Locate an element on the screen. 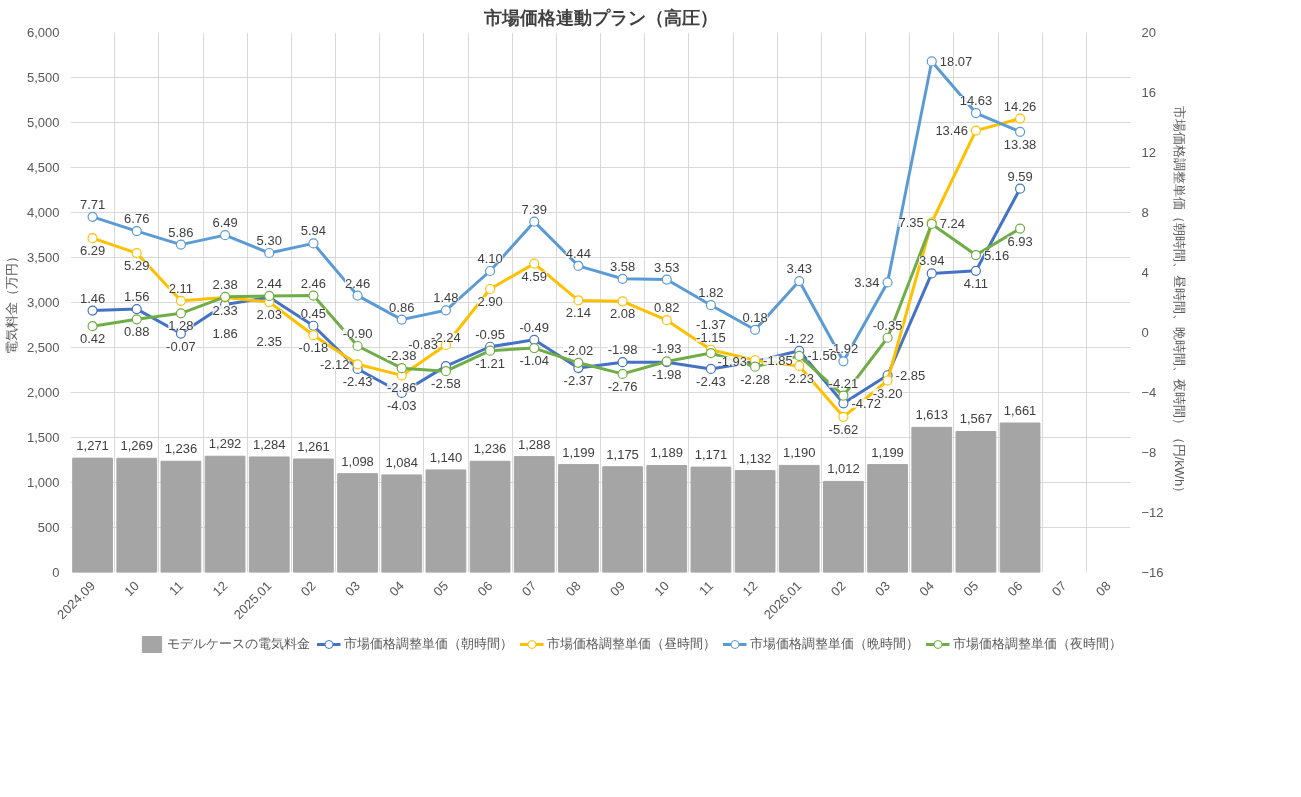 The image size is (1301, 797). data-label: 18.07 is located at coordinates (956, 61).